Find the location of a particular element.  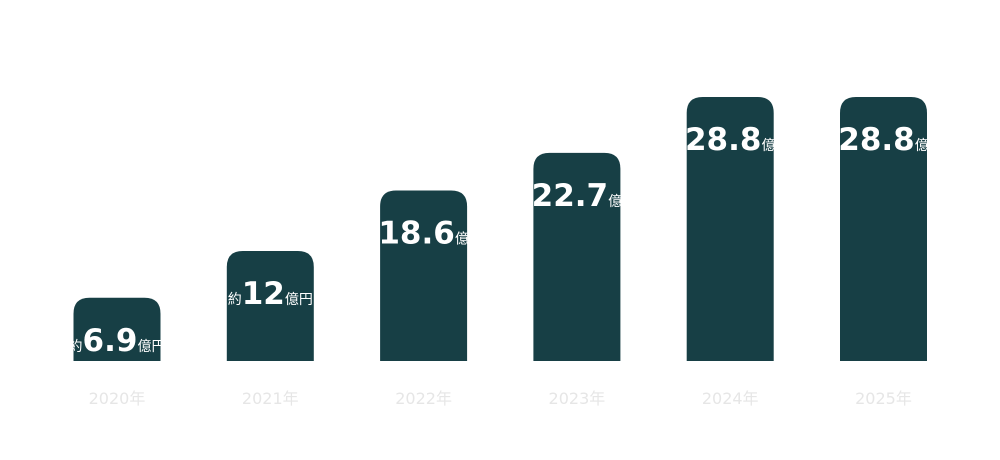

value-label-part: 18.6 is located at coordinates (416, 234).